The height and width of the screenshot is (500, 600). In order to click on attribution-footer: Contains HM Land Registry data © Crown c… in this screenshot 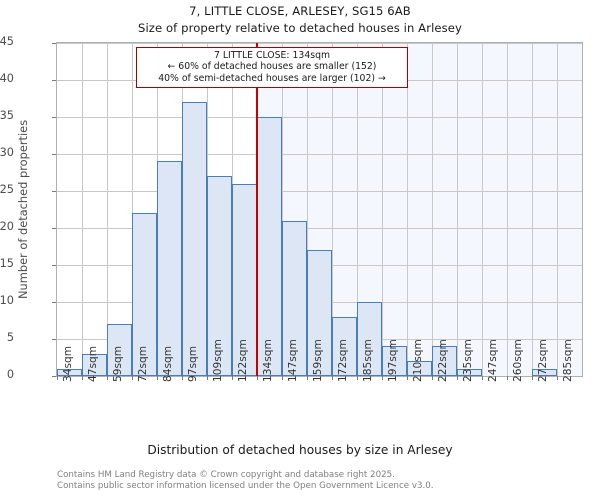, I will do `click(327, 480)`.